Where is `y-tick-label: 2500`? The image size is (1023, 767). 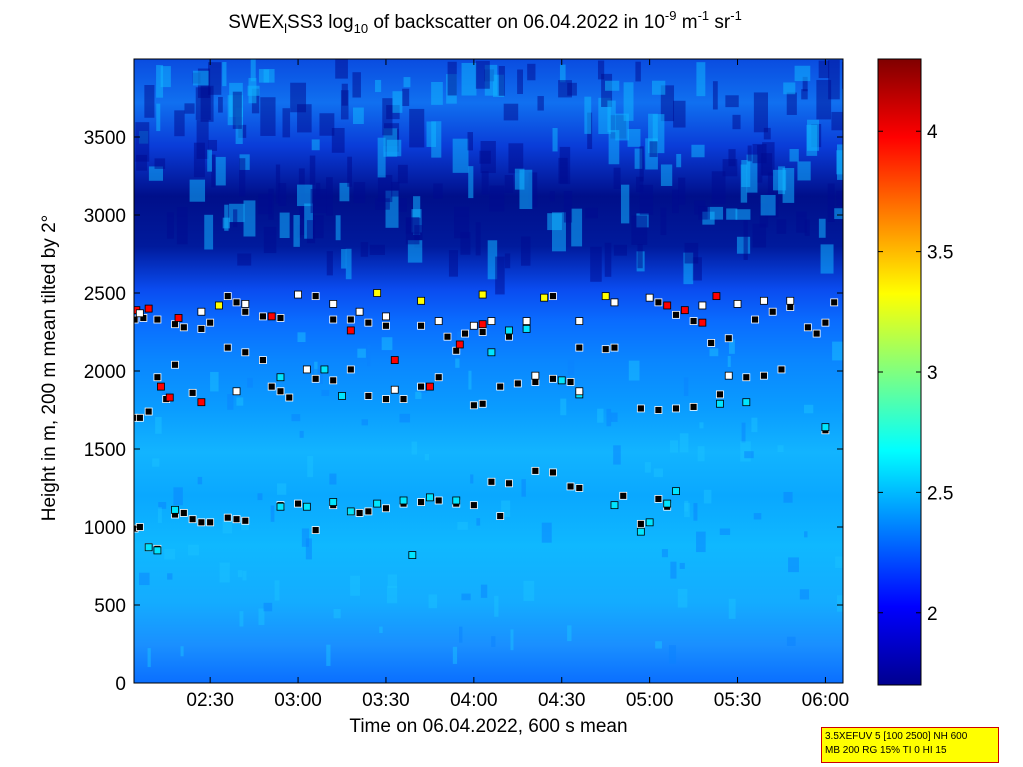 y-tick-label: 2500 is located at coordinates (105, 294).